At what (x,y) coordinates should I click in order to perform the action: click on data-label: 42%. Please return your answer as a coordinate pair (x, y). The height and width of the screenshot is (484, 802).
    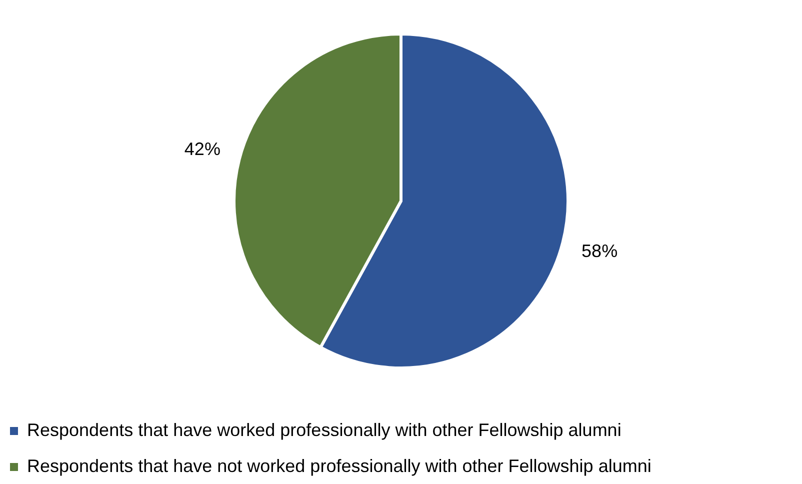
    Looking at the image, I should click on (202, 149).